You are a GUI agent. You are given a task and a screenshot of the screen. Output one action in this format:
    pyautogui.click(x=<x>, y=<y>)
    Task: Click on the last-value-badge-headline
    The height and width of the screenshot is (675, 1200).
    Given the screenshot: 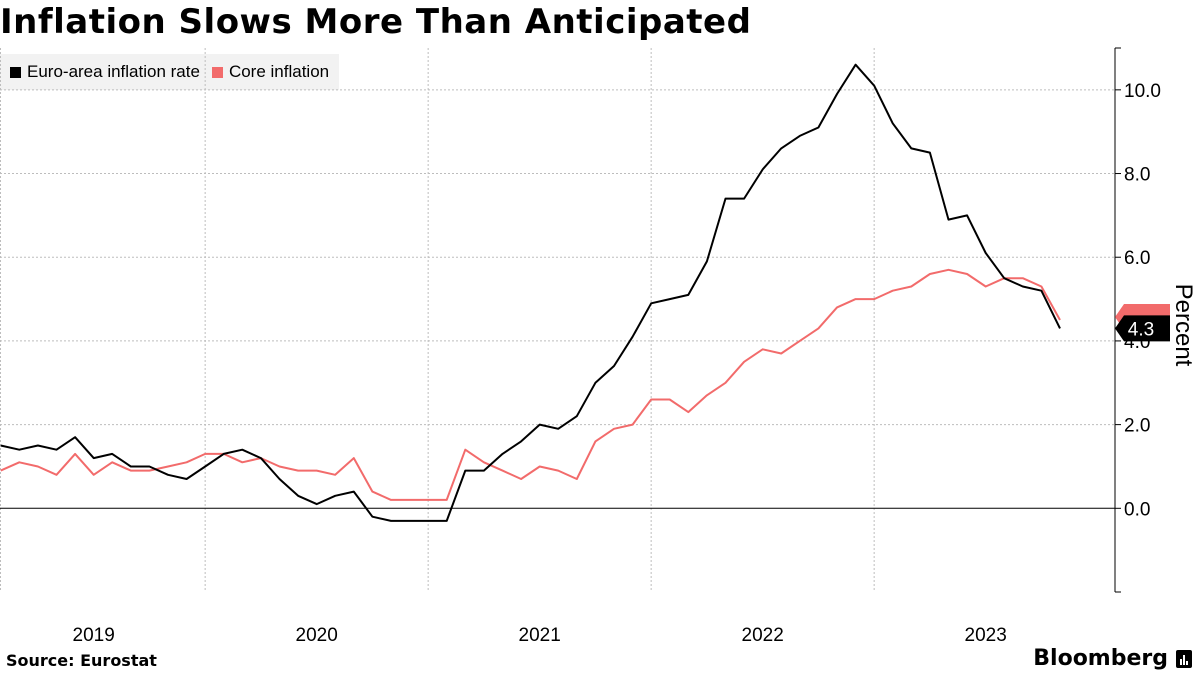 What is the action you would take?
    pyautogui.click(x=1142, y=328)
    